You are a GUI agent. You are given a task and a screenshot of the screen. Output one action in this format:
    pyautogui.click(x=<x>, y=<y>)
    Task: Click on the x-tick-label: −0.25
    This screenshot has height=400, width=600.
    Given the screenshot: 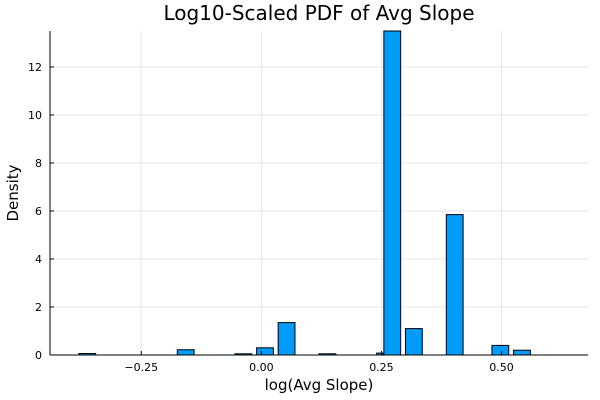 What is the action you would take?
    pyautogui.click(x=141, y=367)
    